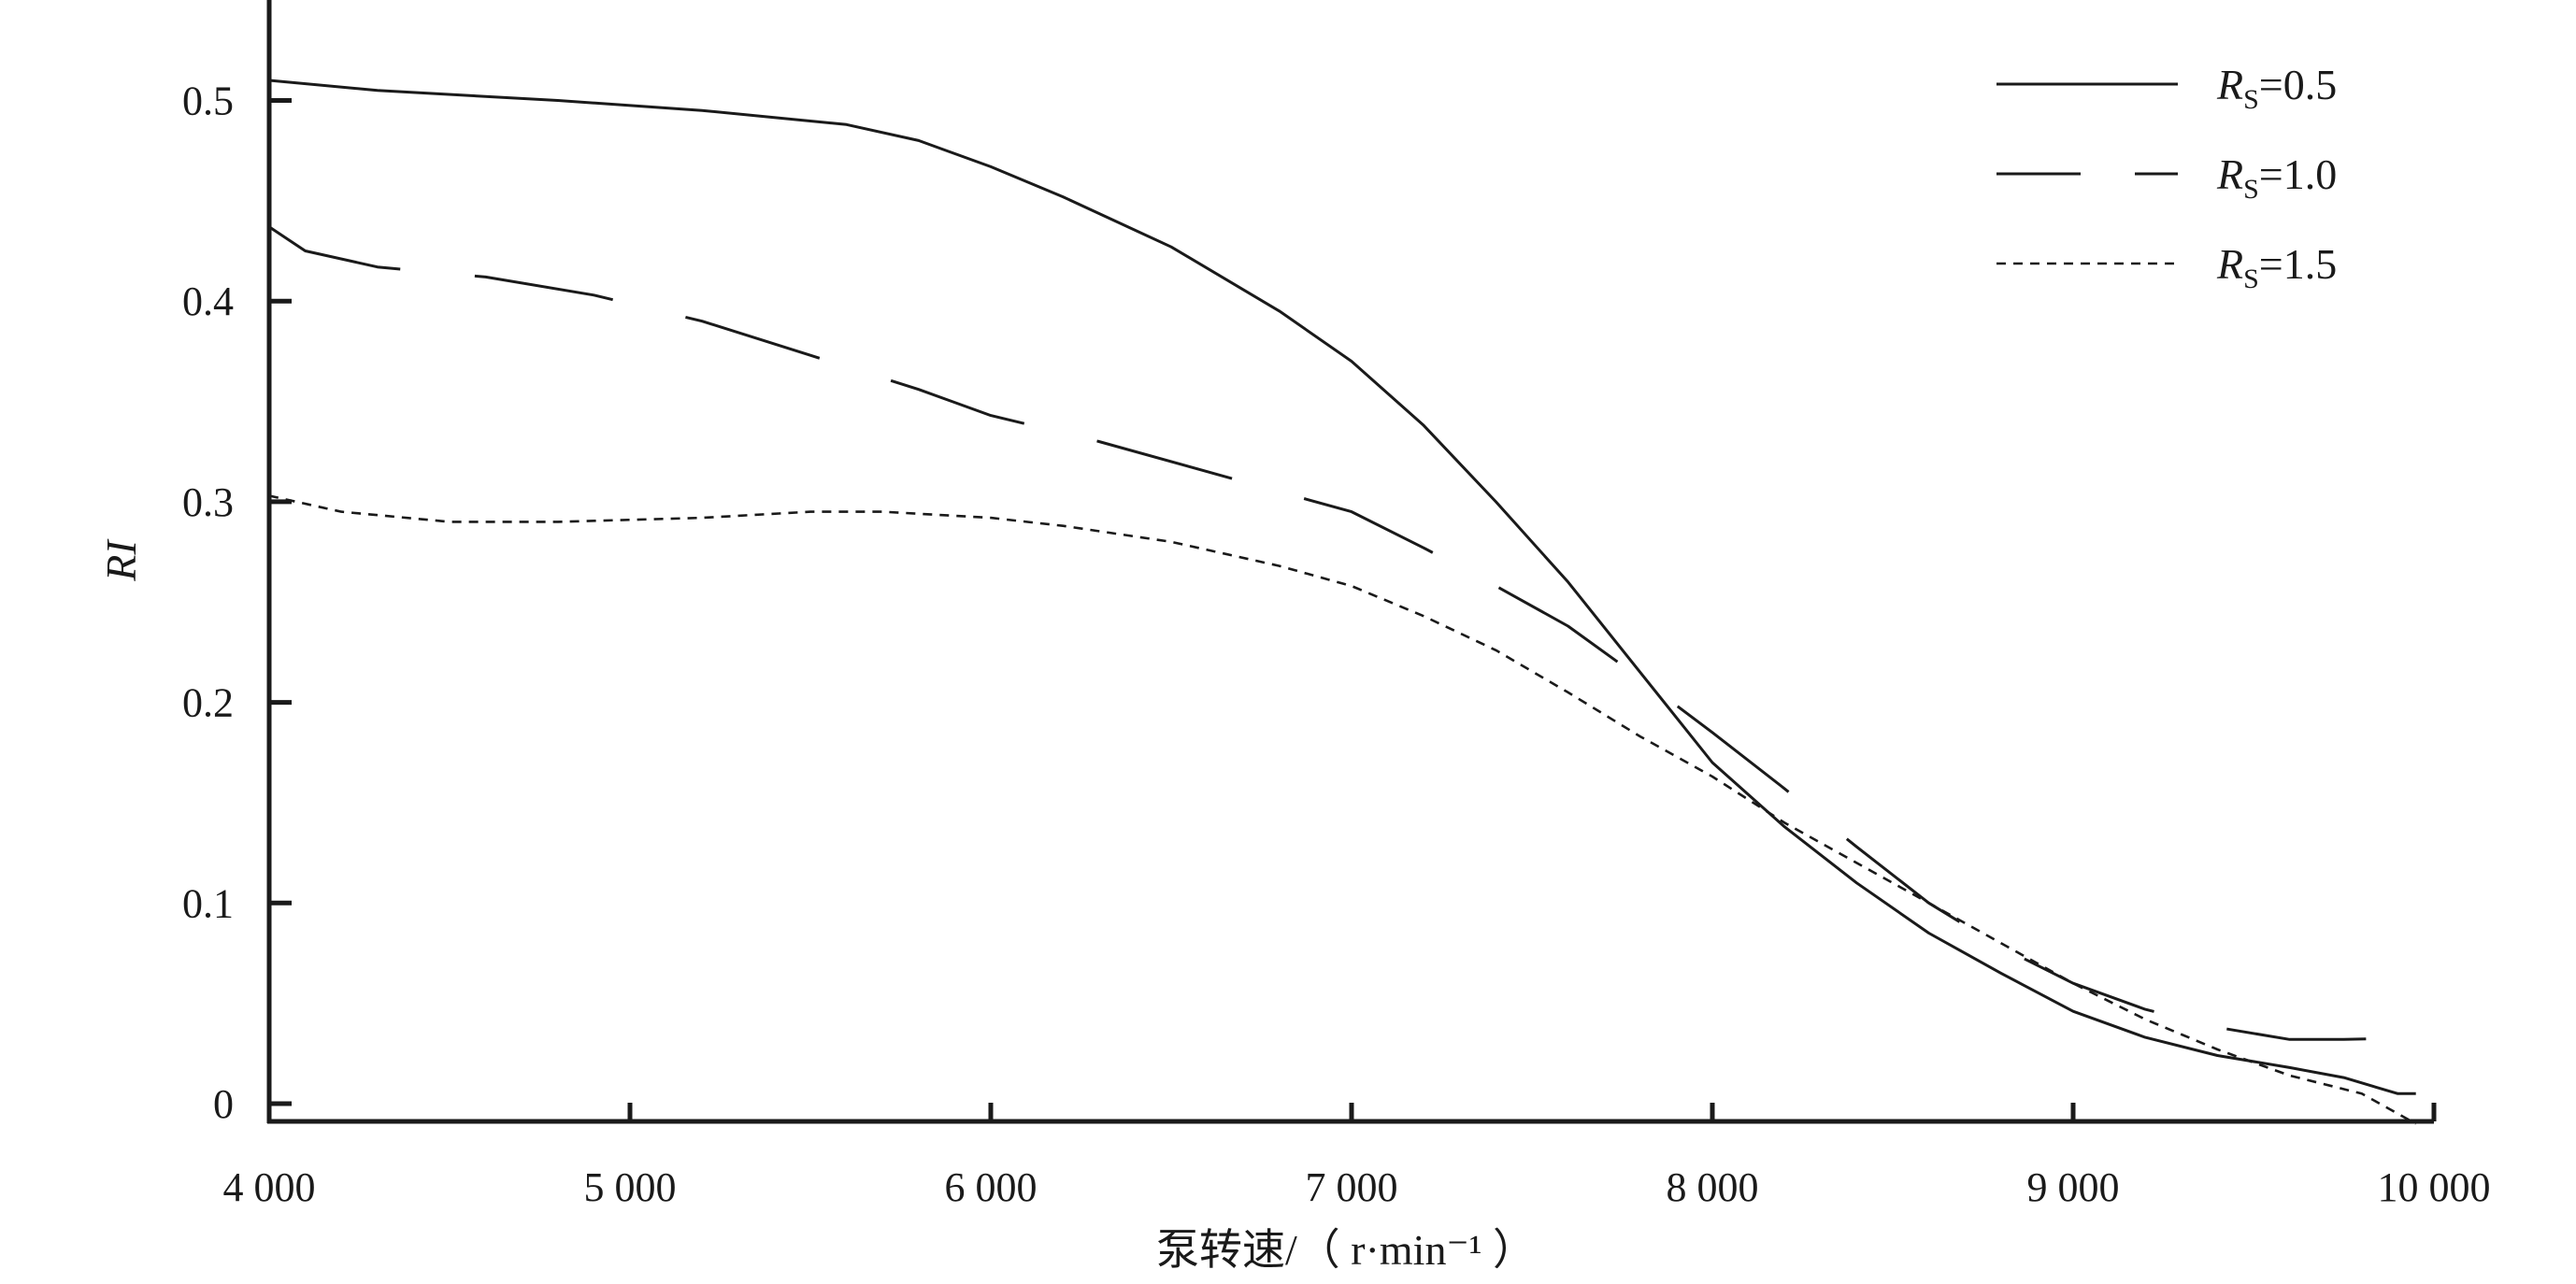 This screenshot has height=1284, width=2576. I want to click on legend-label-2: RS=1.0, so click(2276, 177).